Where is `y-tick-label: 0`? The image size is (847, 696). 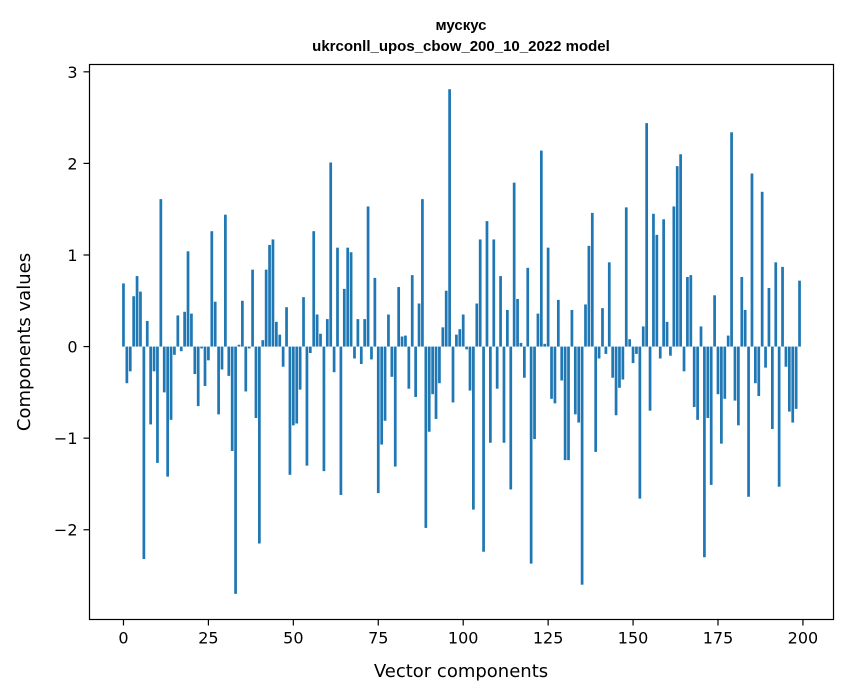
y-tick-label: 0 is located at coordinates (72, 347).